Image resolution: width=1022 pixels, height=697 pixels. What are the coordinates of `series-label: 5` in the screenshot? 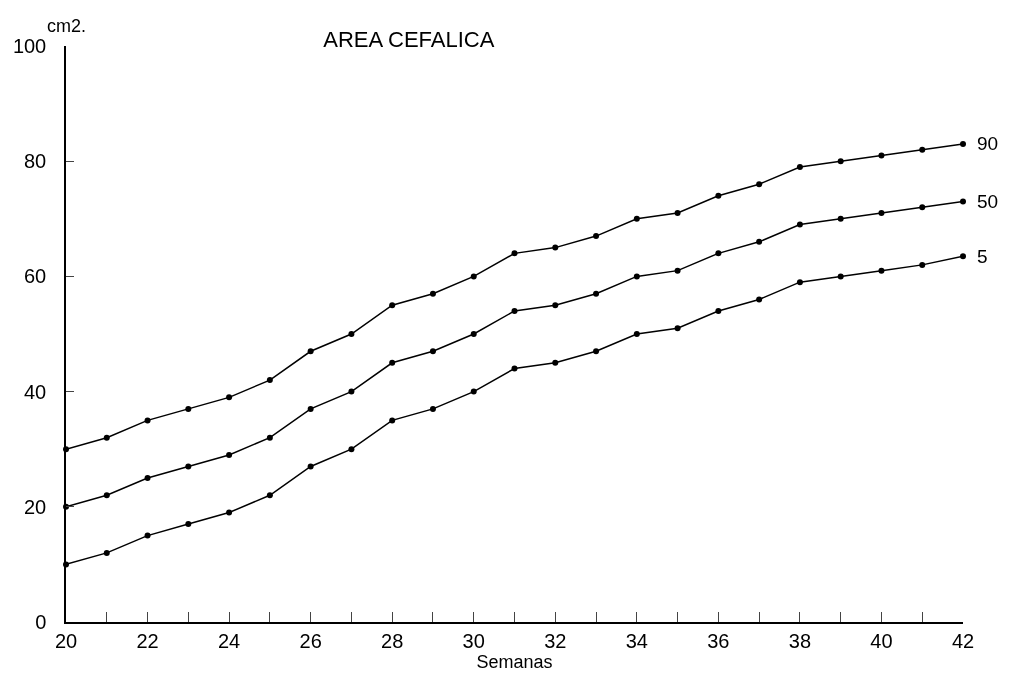 It's located at (982, 256).